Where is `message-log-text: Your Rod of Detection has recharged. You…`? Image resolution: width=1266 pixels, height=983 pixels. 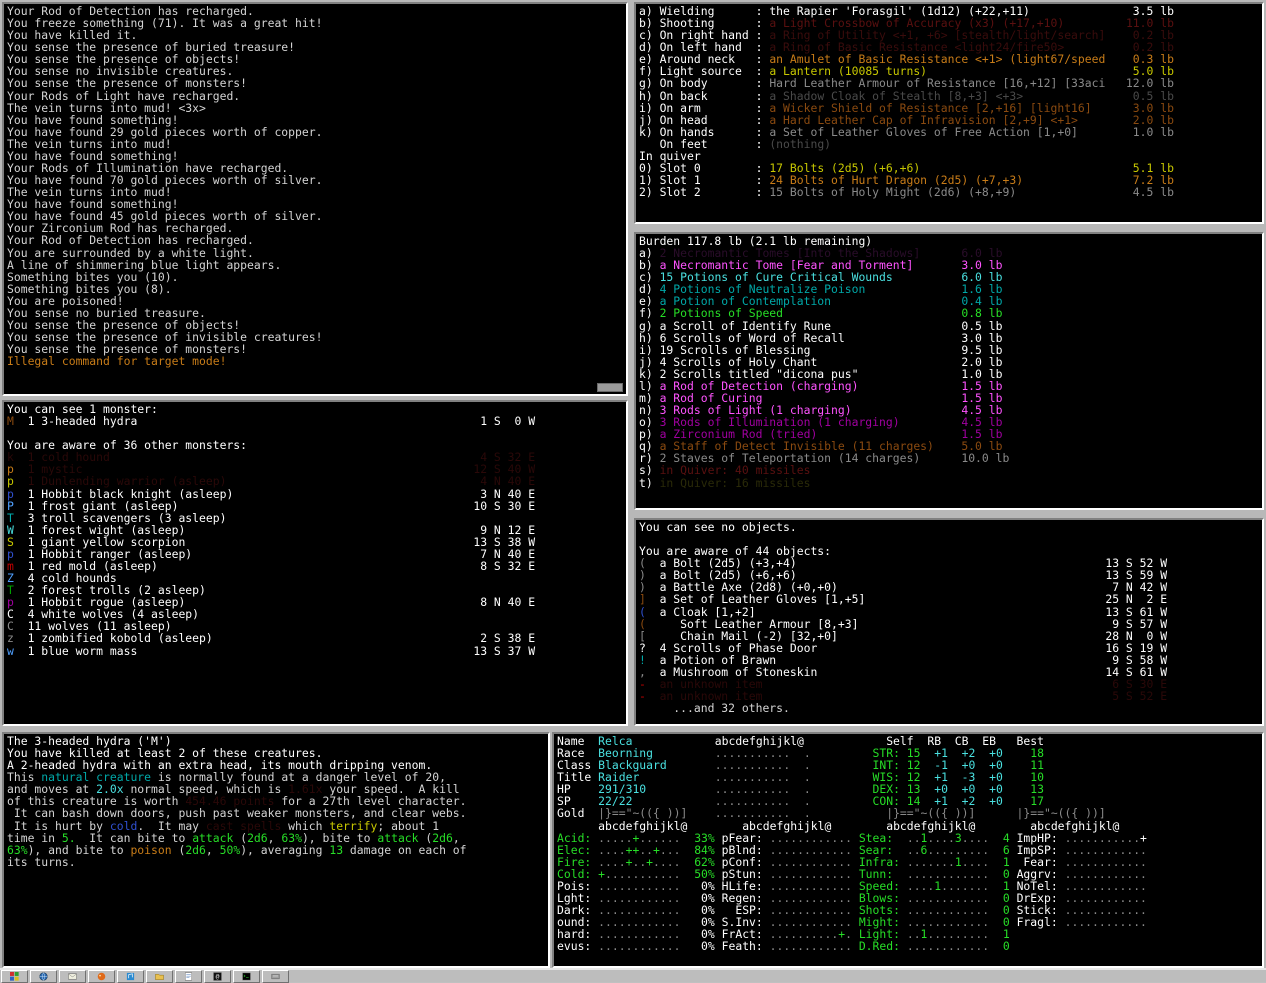 message-log-text: Your Rod of Detection has recharged. You… is located at coordinates (165, 187).